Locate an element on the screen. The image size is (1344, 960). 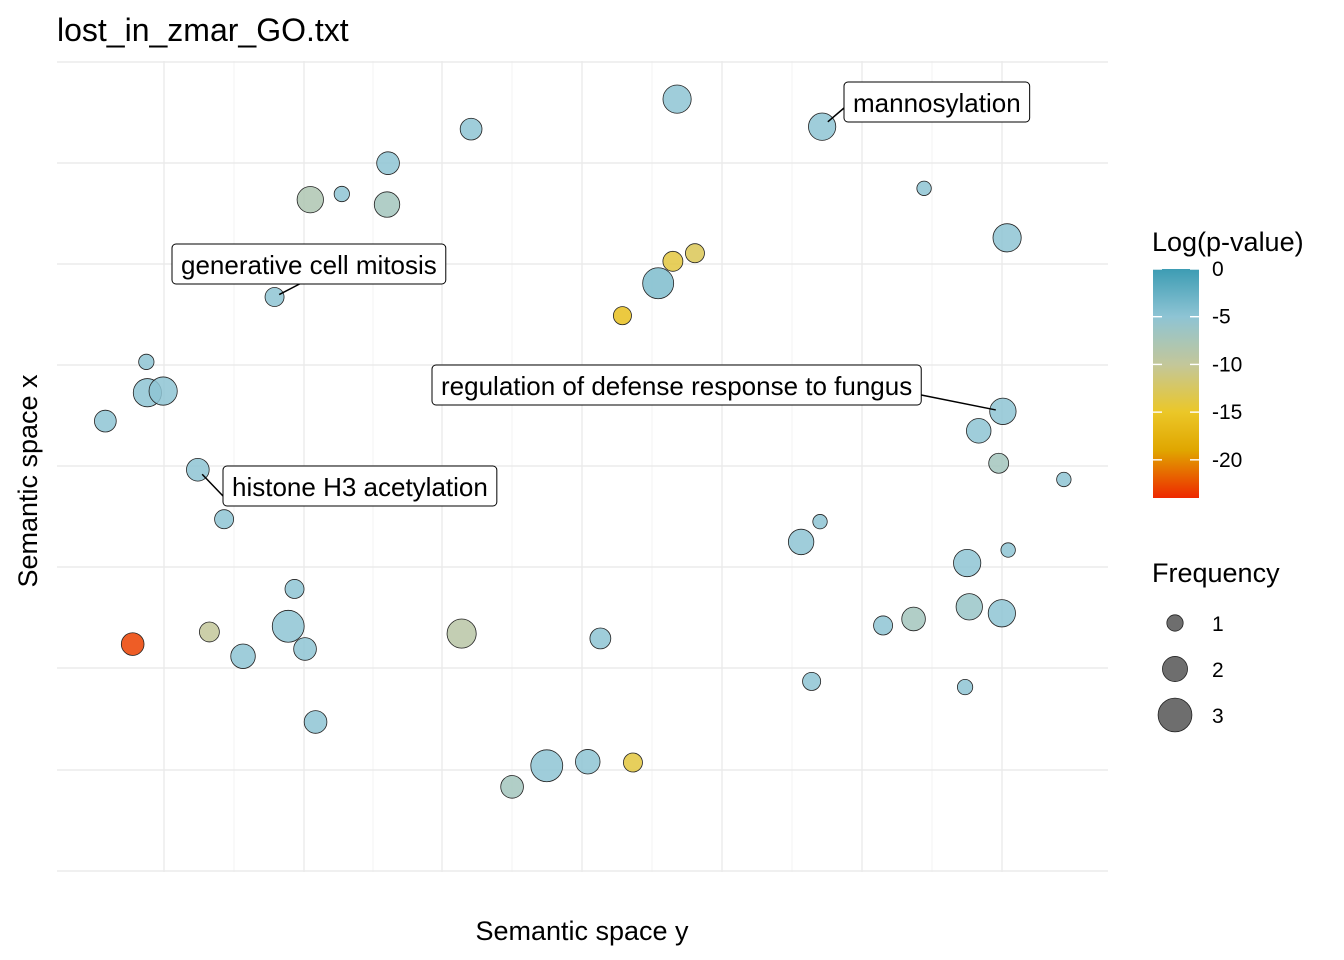
annotation-text: regulation of defense response to fungus is located at coordinates (676, 386).